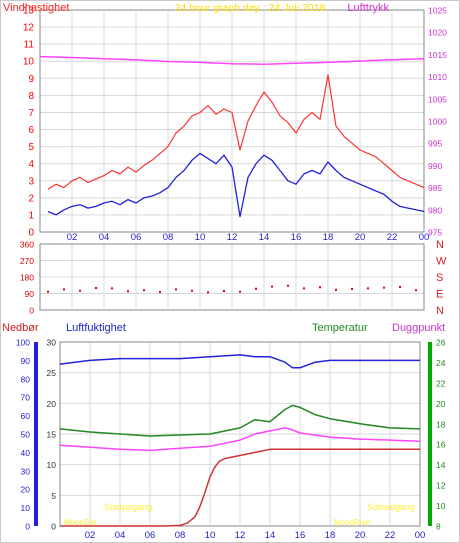  I want to click on pressure-y-tick-label: 1015, so click(437, 55).